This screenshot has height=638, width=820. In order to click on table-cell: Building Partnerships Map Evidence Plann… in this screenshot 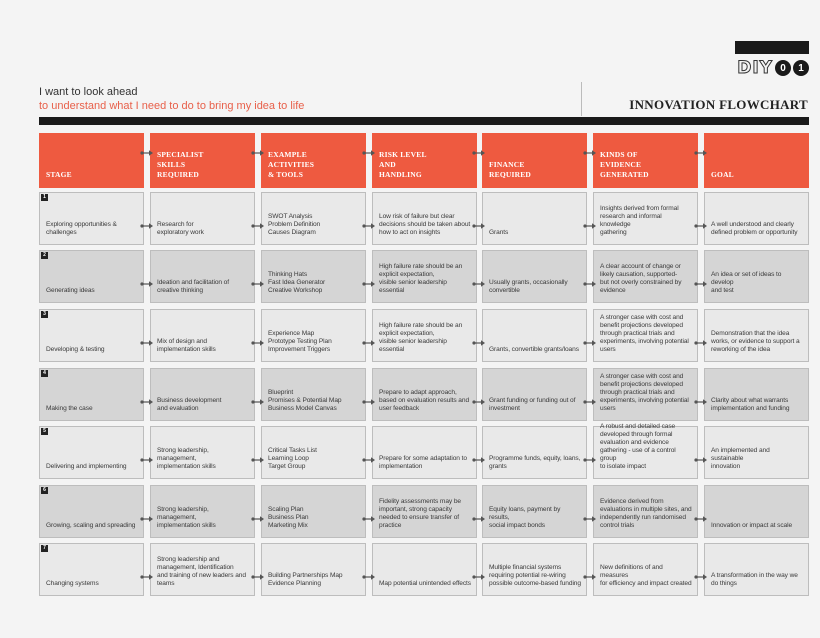, I will do `click(313, 569)`.